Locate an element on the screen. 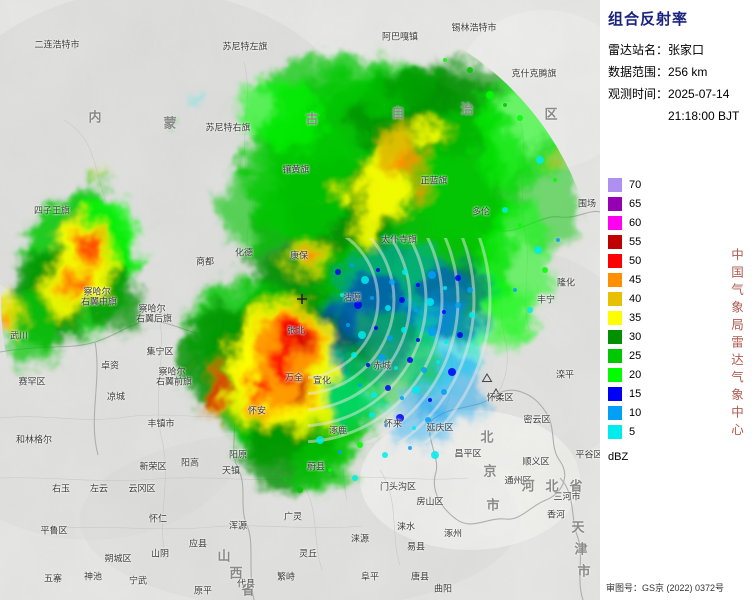  legend-value: 70 is located at coordinates (635, 184).